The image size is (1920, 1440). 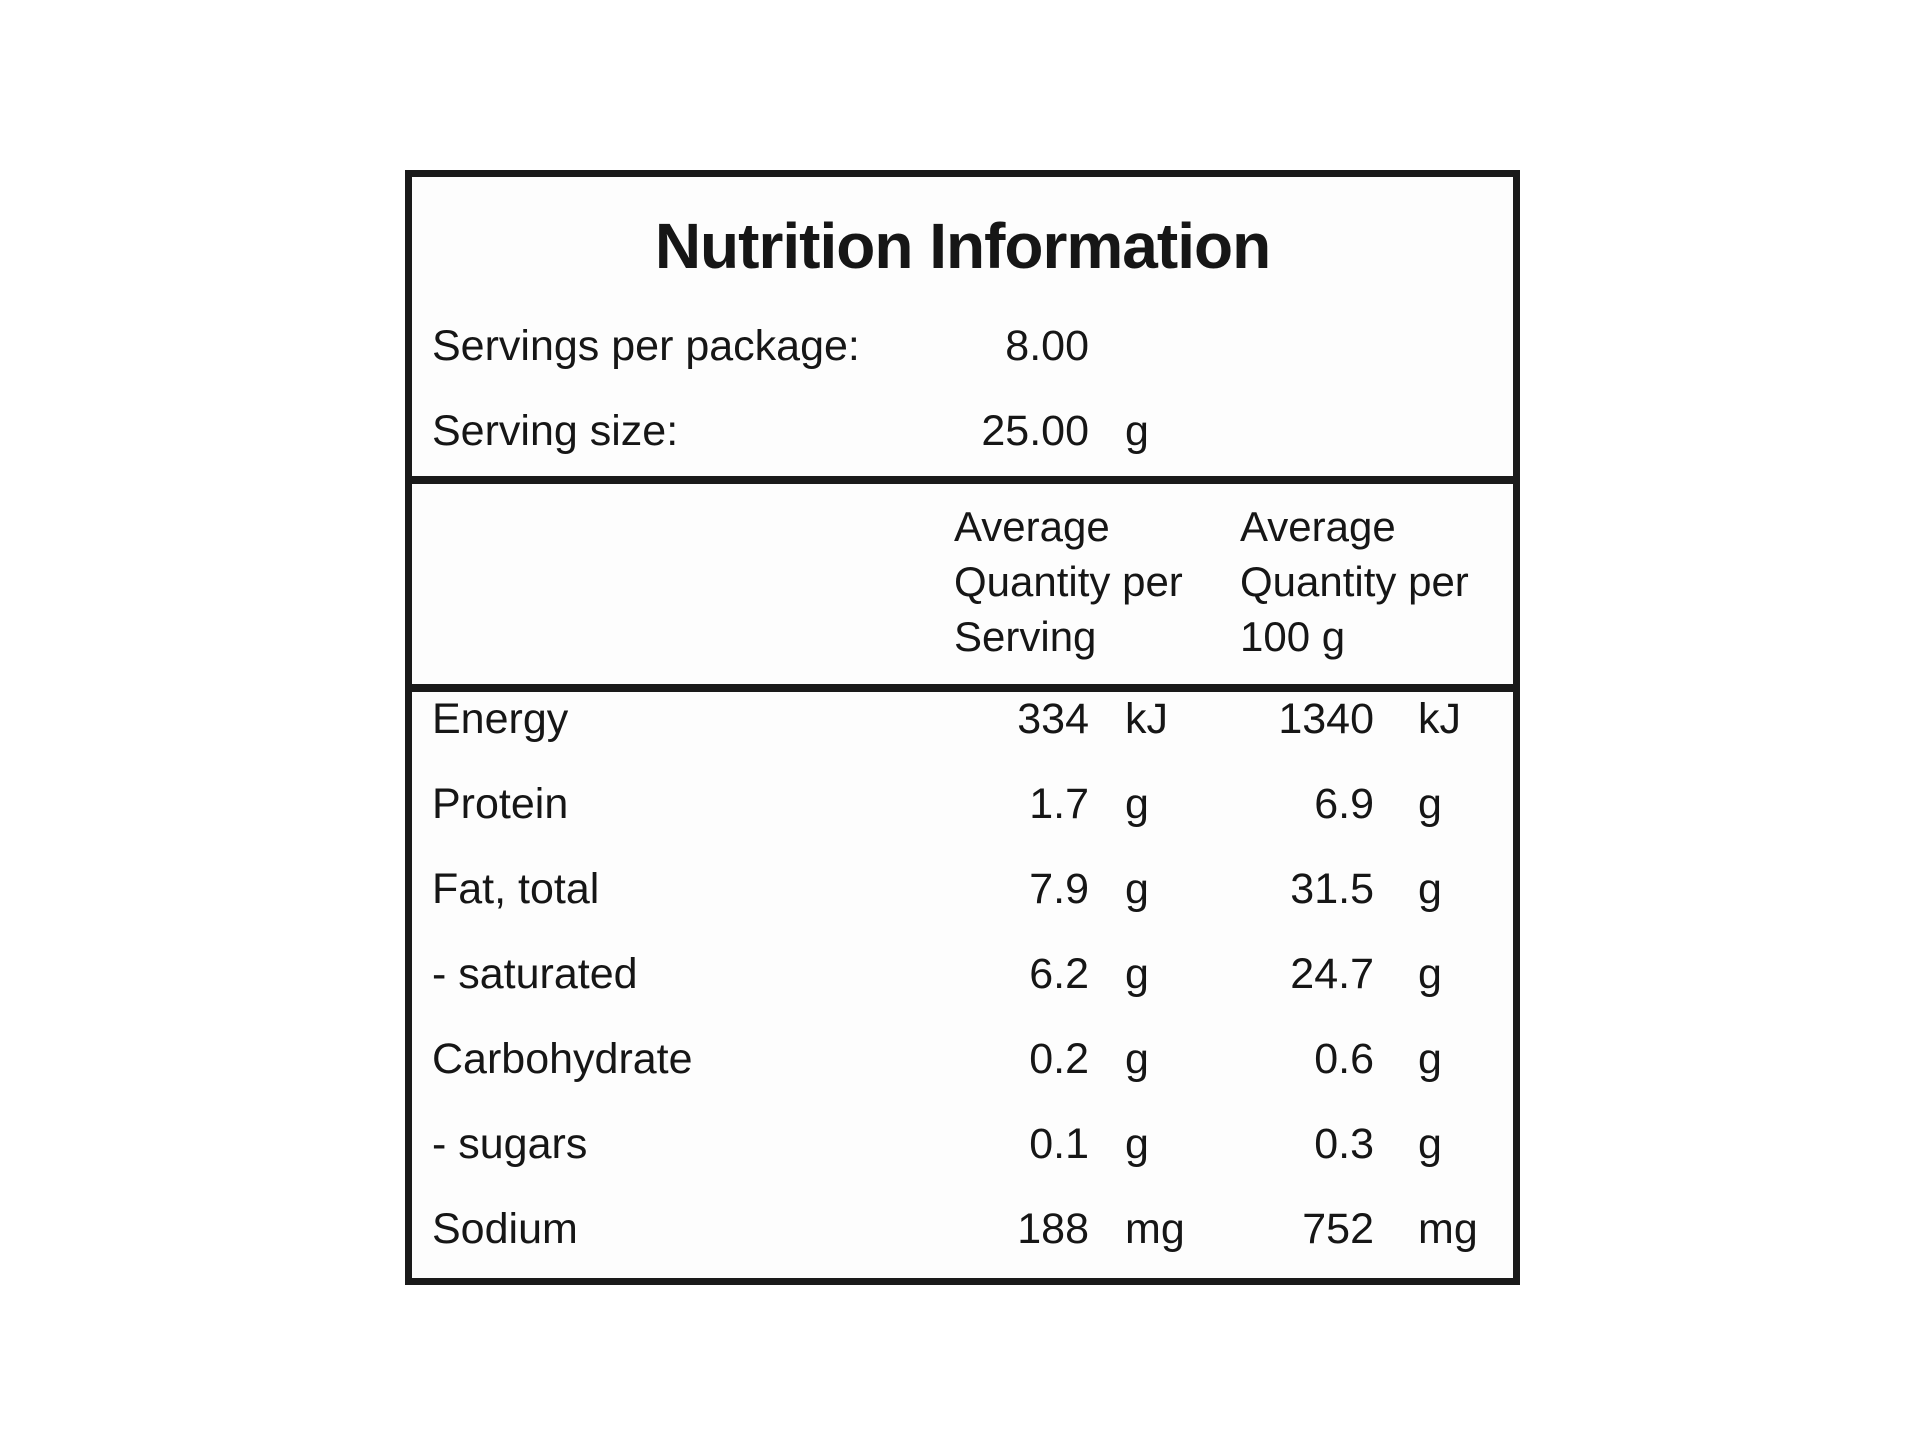 I want to click on per-100g-value: 1340, so click(x=1326, y=719).